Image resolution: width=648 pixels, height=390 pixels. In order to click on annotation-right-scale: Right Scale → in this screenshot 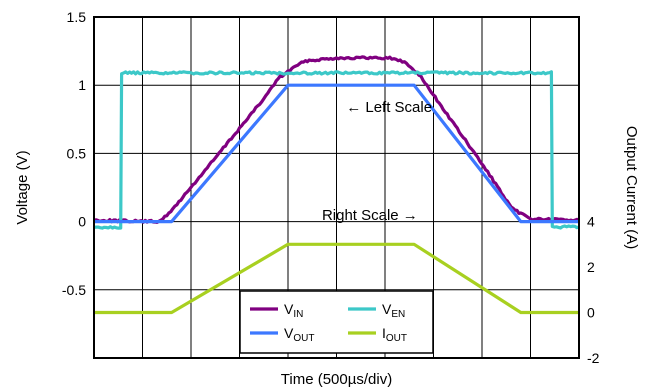, I will do `click(370, 215)`.